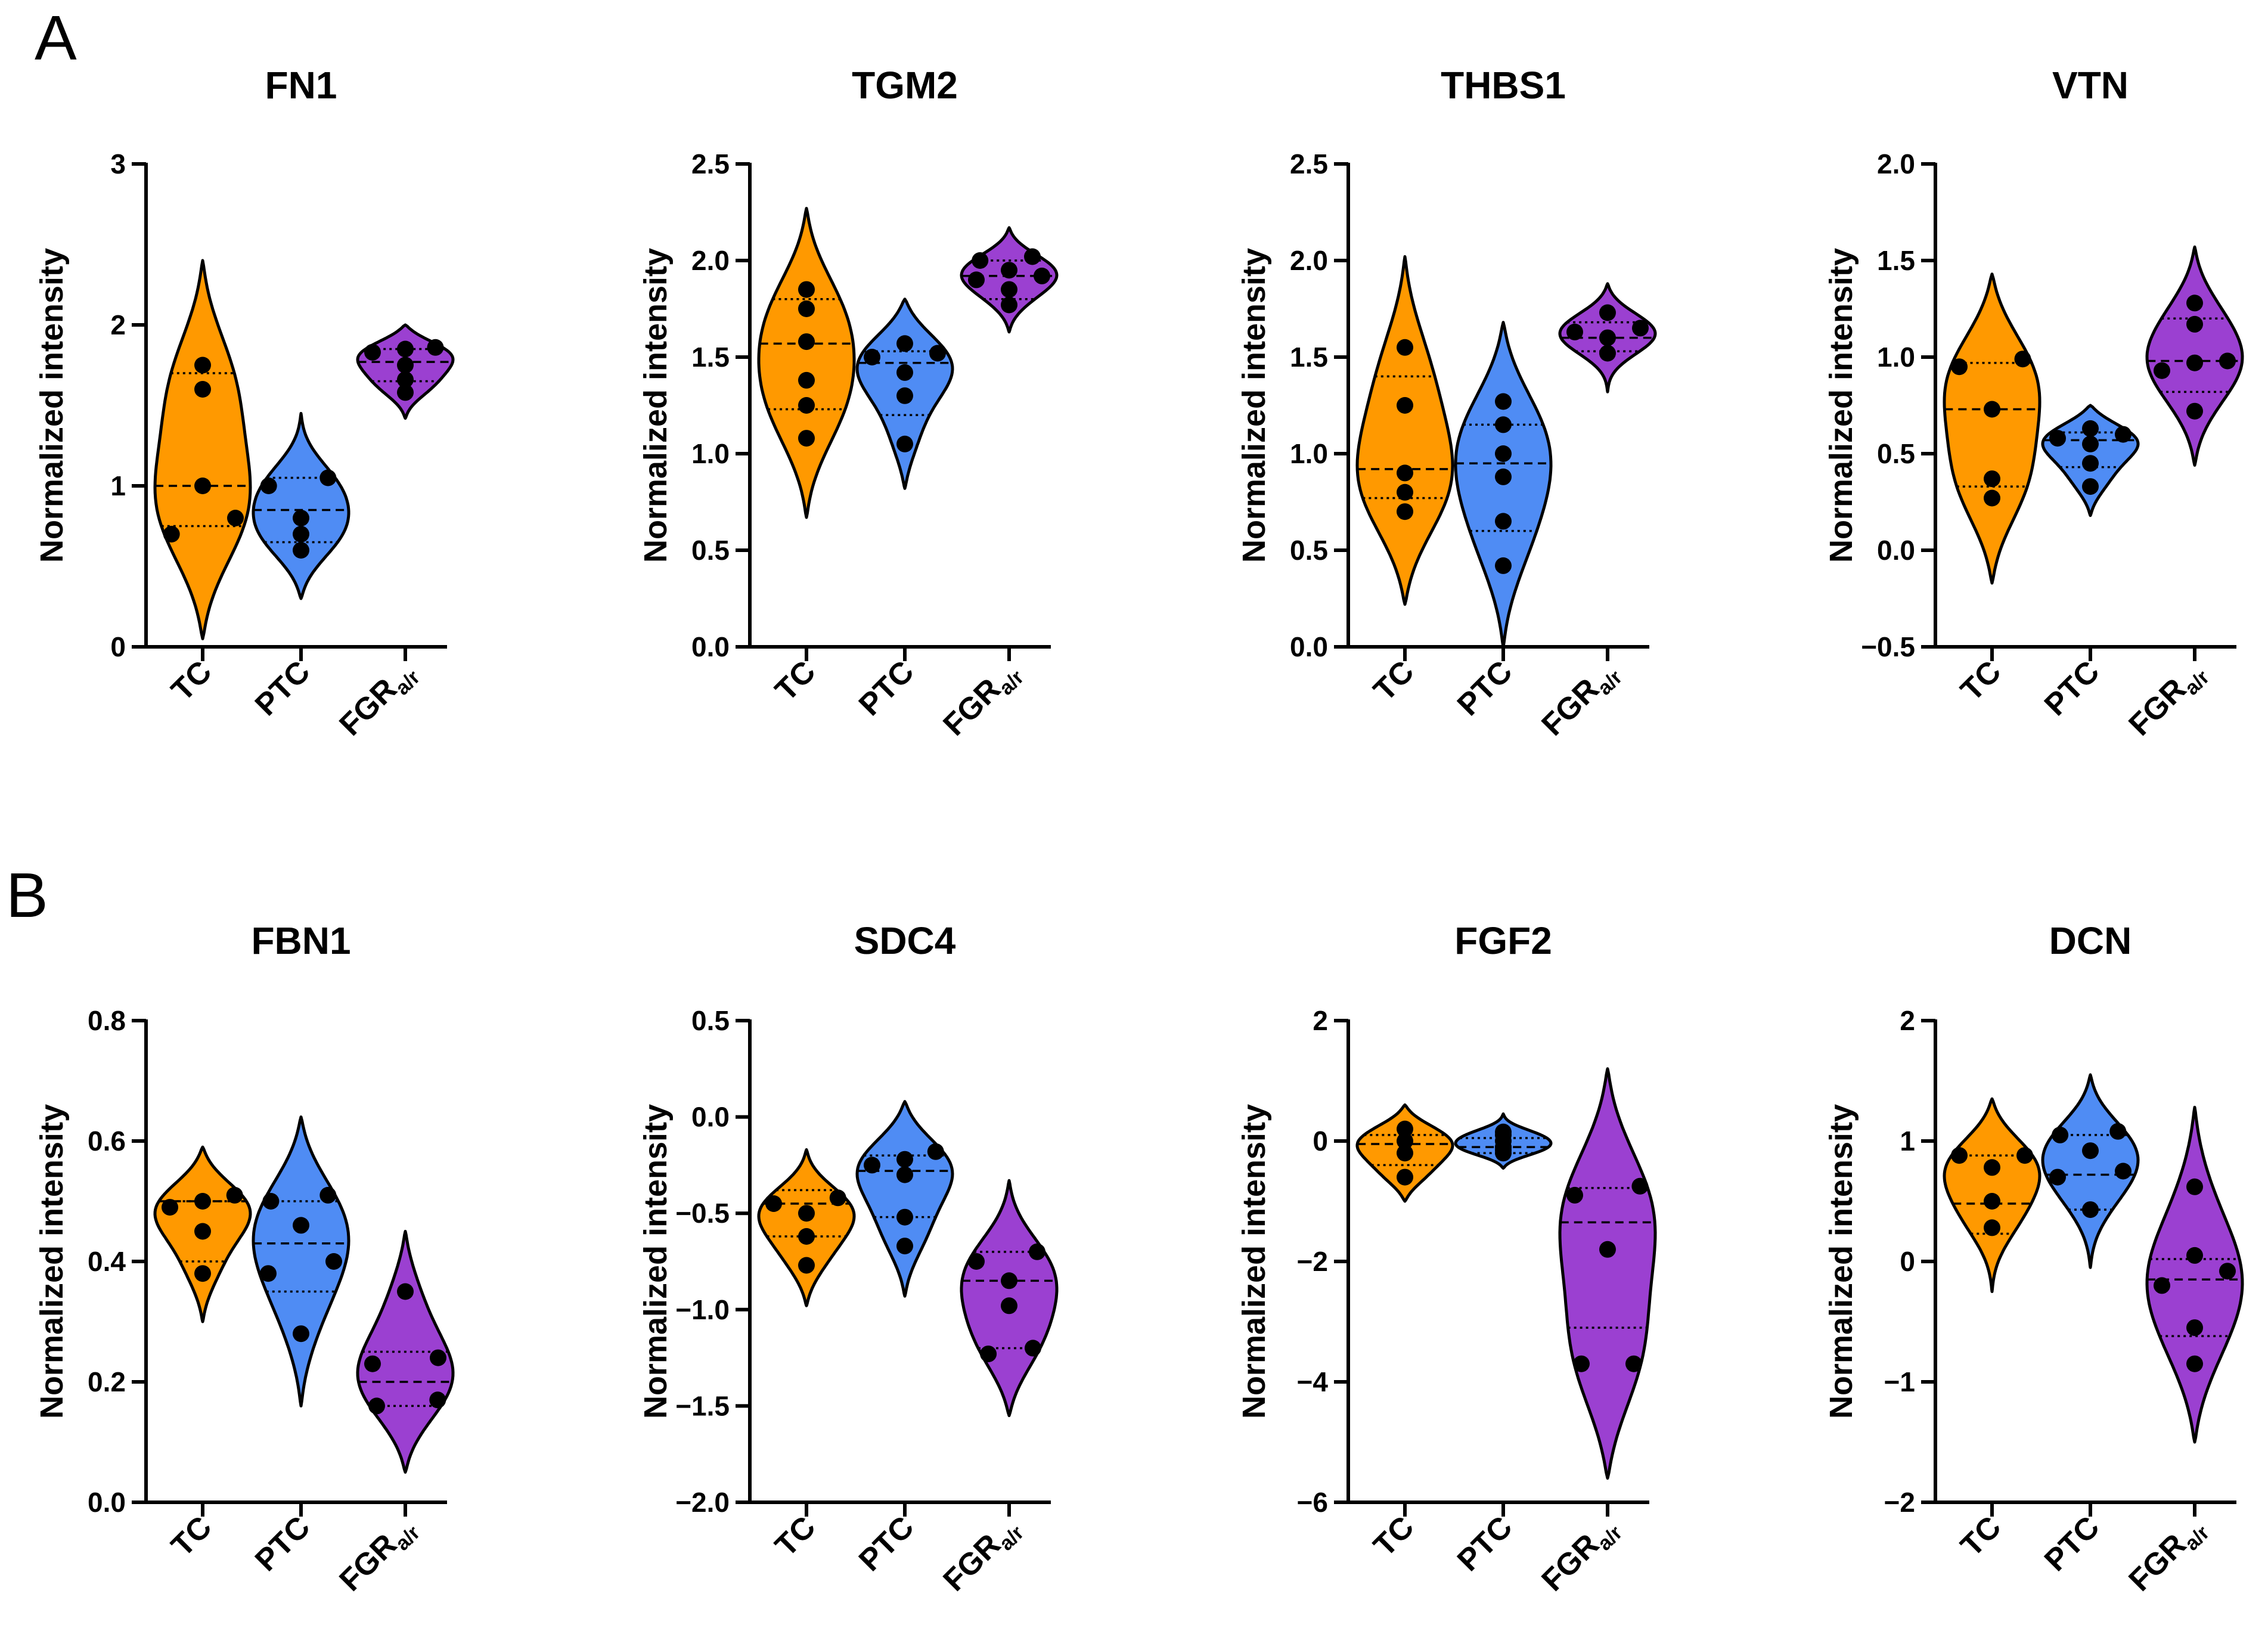  I want to click on data-point-tgm2-ptc, so click(904, 395).